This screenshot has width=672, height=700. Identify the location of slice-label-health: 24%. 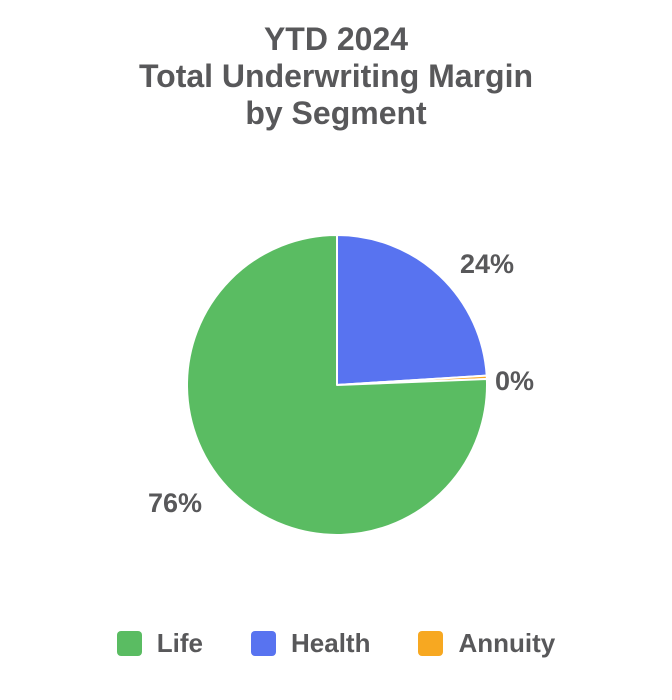
(487, 264).